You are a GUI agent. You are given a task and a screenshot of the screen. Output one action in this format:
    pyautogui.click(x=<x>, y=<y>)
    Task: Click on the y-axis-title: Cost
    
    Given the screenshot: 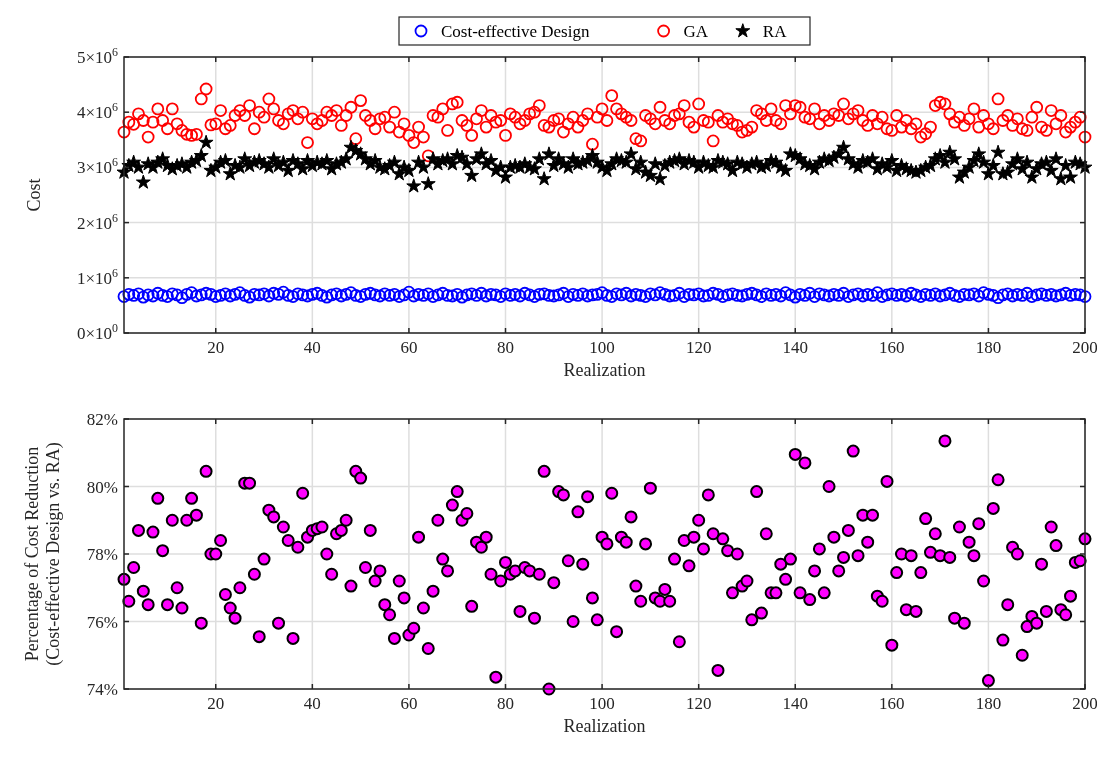 What is the action you would take?
    pyautogui.click(x=34, y=195)
    